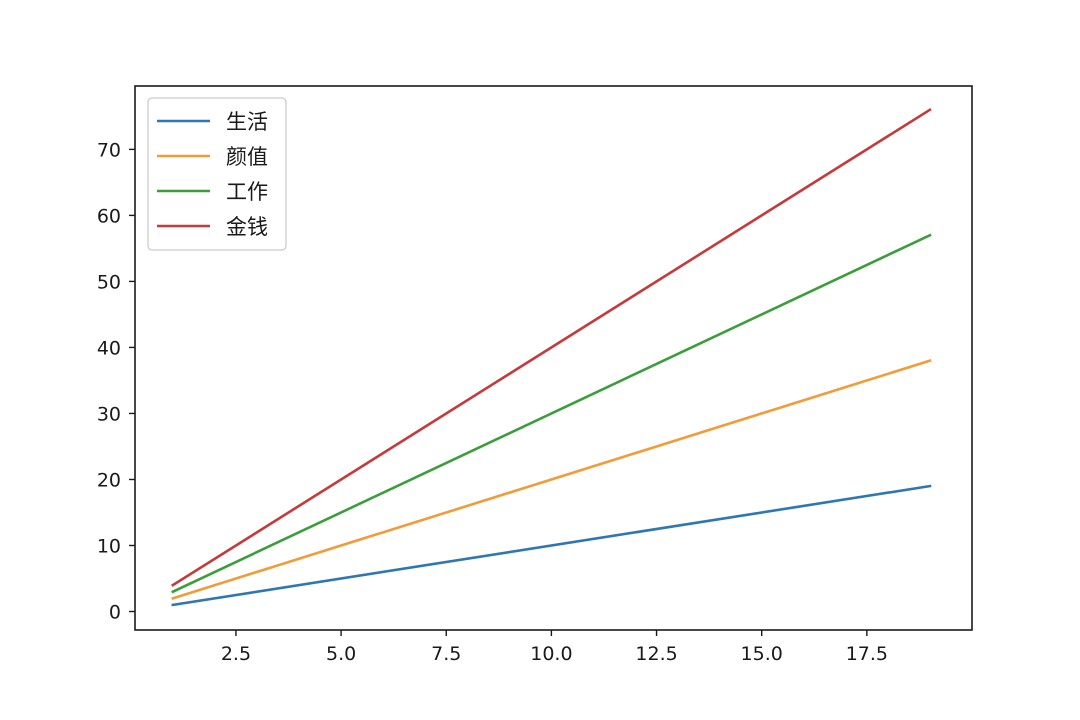 This screenshot has width=1080, height=720. I want to click on y-tick-label: 60, so click(109, 216).